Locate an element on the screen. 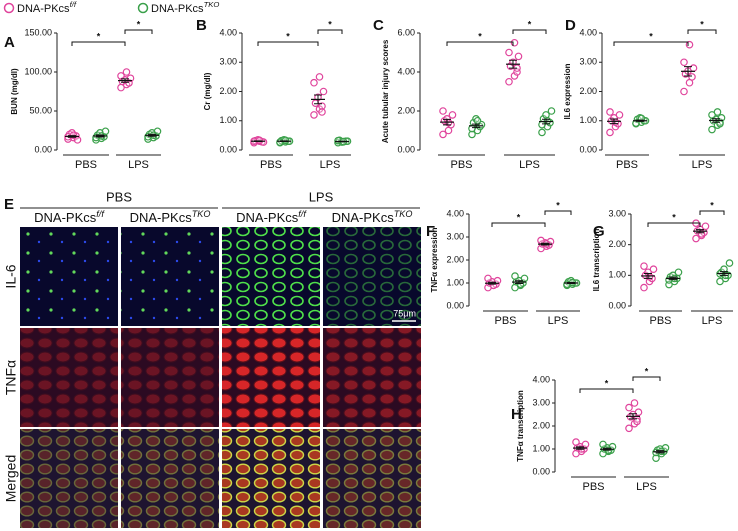  label: DNA-PKcsf/f is located at coordinates (47, 7).